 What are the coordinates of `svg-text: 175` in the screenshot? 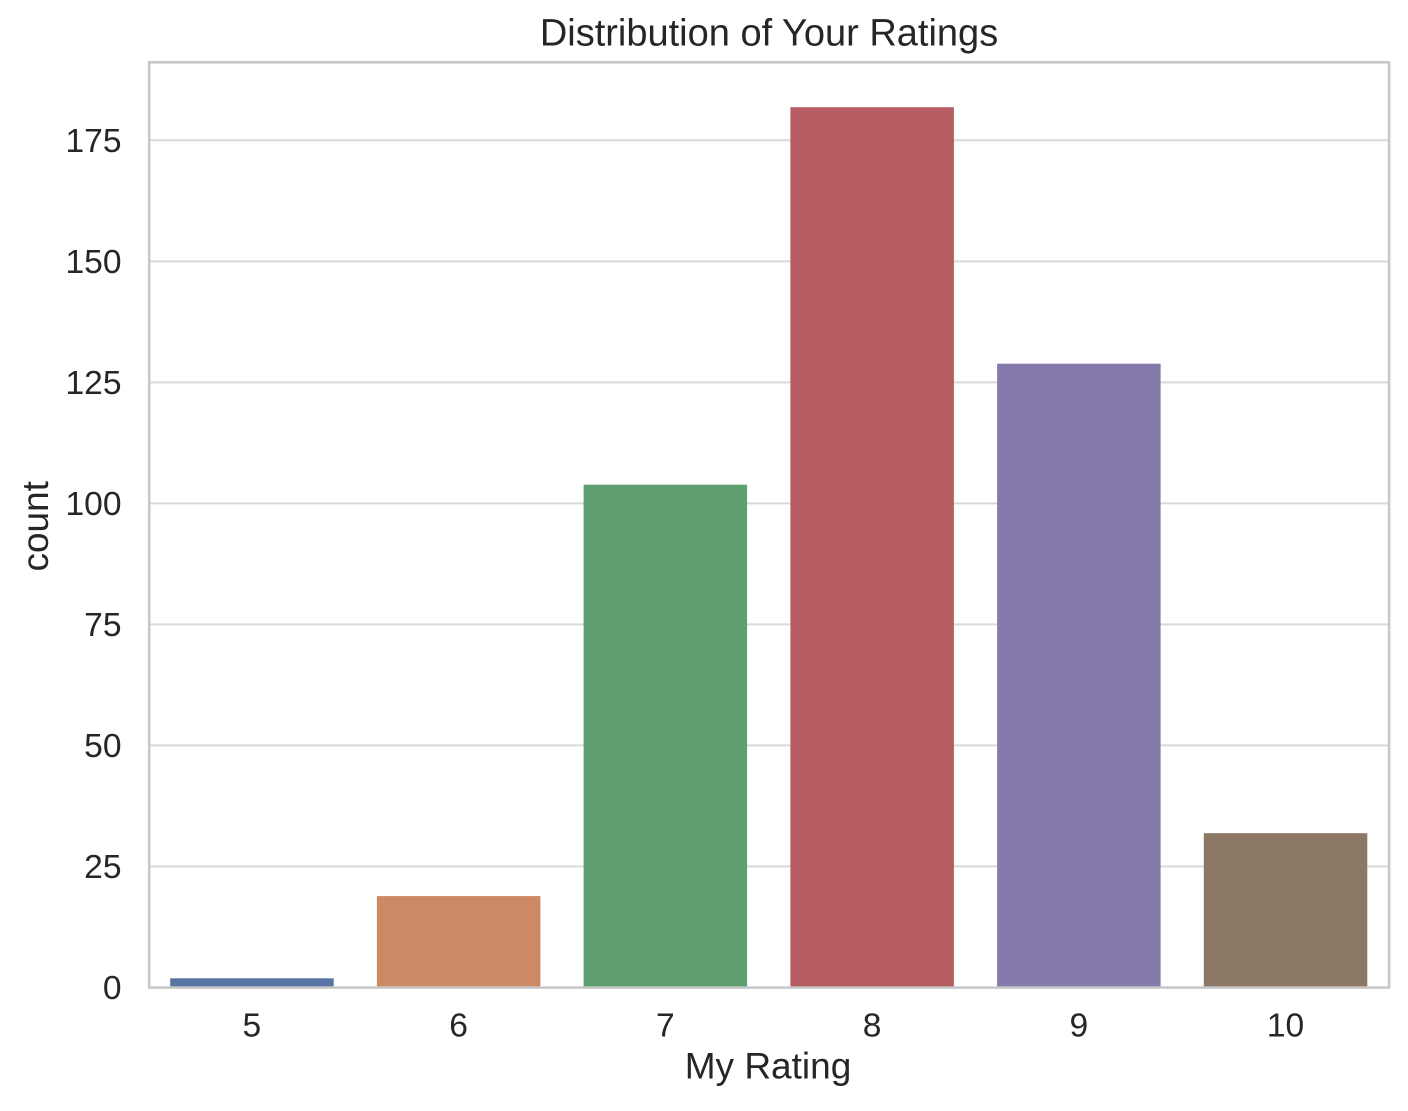 It's located at (93, 141).